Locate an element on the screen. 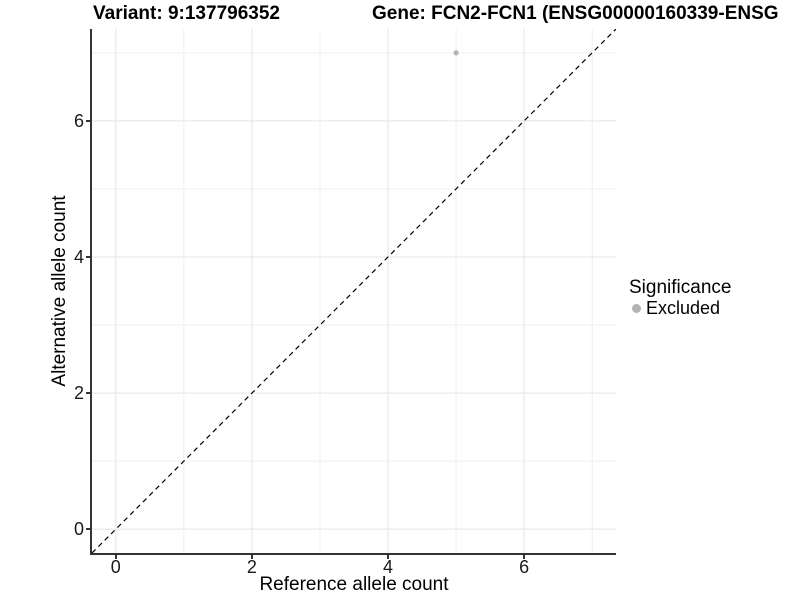 The image size is (800, 600). legend-title: Significance is located at coordinates (680, 287).